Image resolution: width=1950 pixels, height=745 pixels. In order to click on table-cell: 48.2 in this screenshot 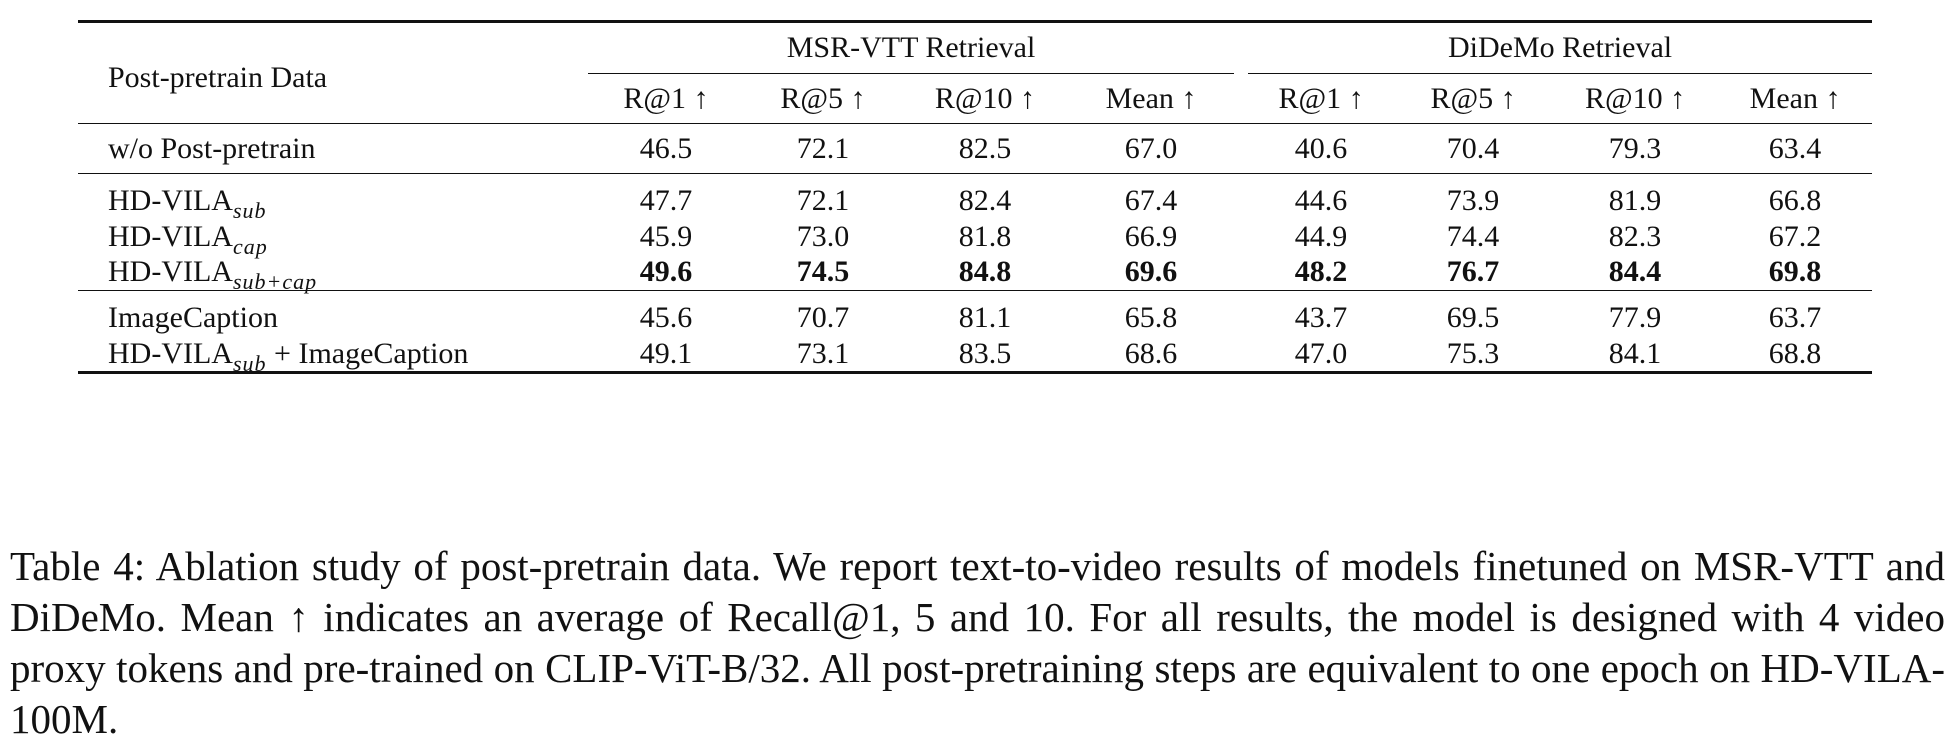, I will do `click(1321, 271)`.